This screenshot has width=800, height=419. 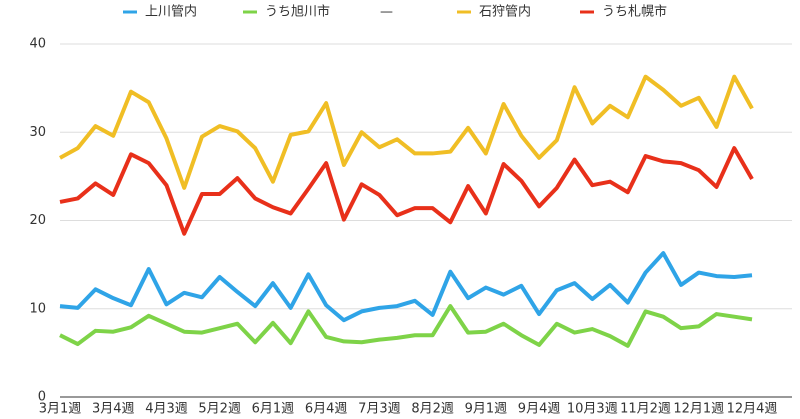 I want to click on x-tick-label: 3月1週, so click(x=60, y=409).